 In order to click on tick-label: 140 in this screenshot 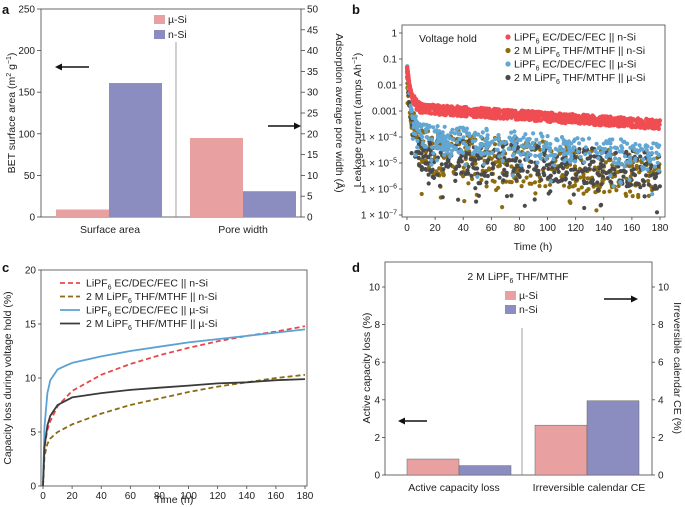, I will do `click(603, 228)`.